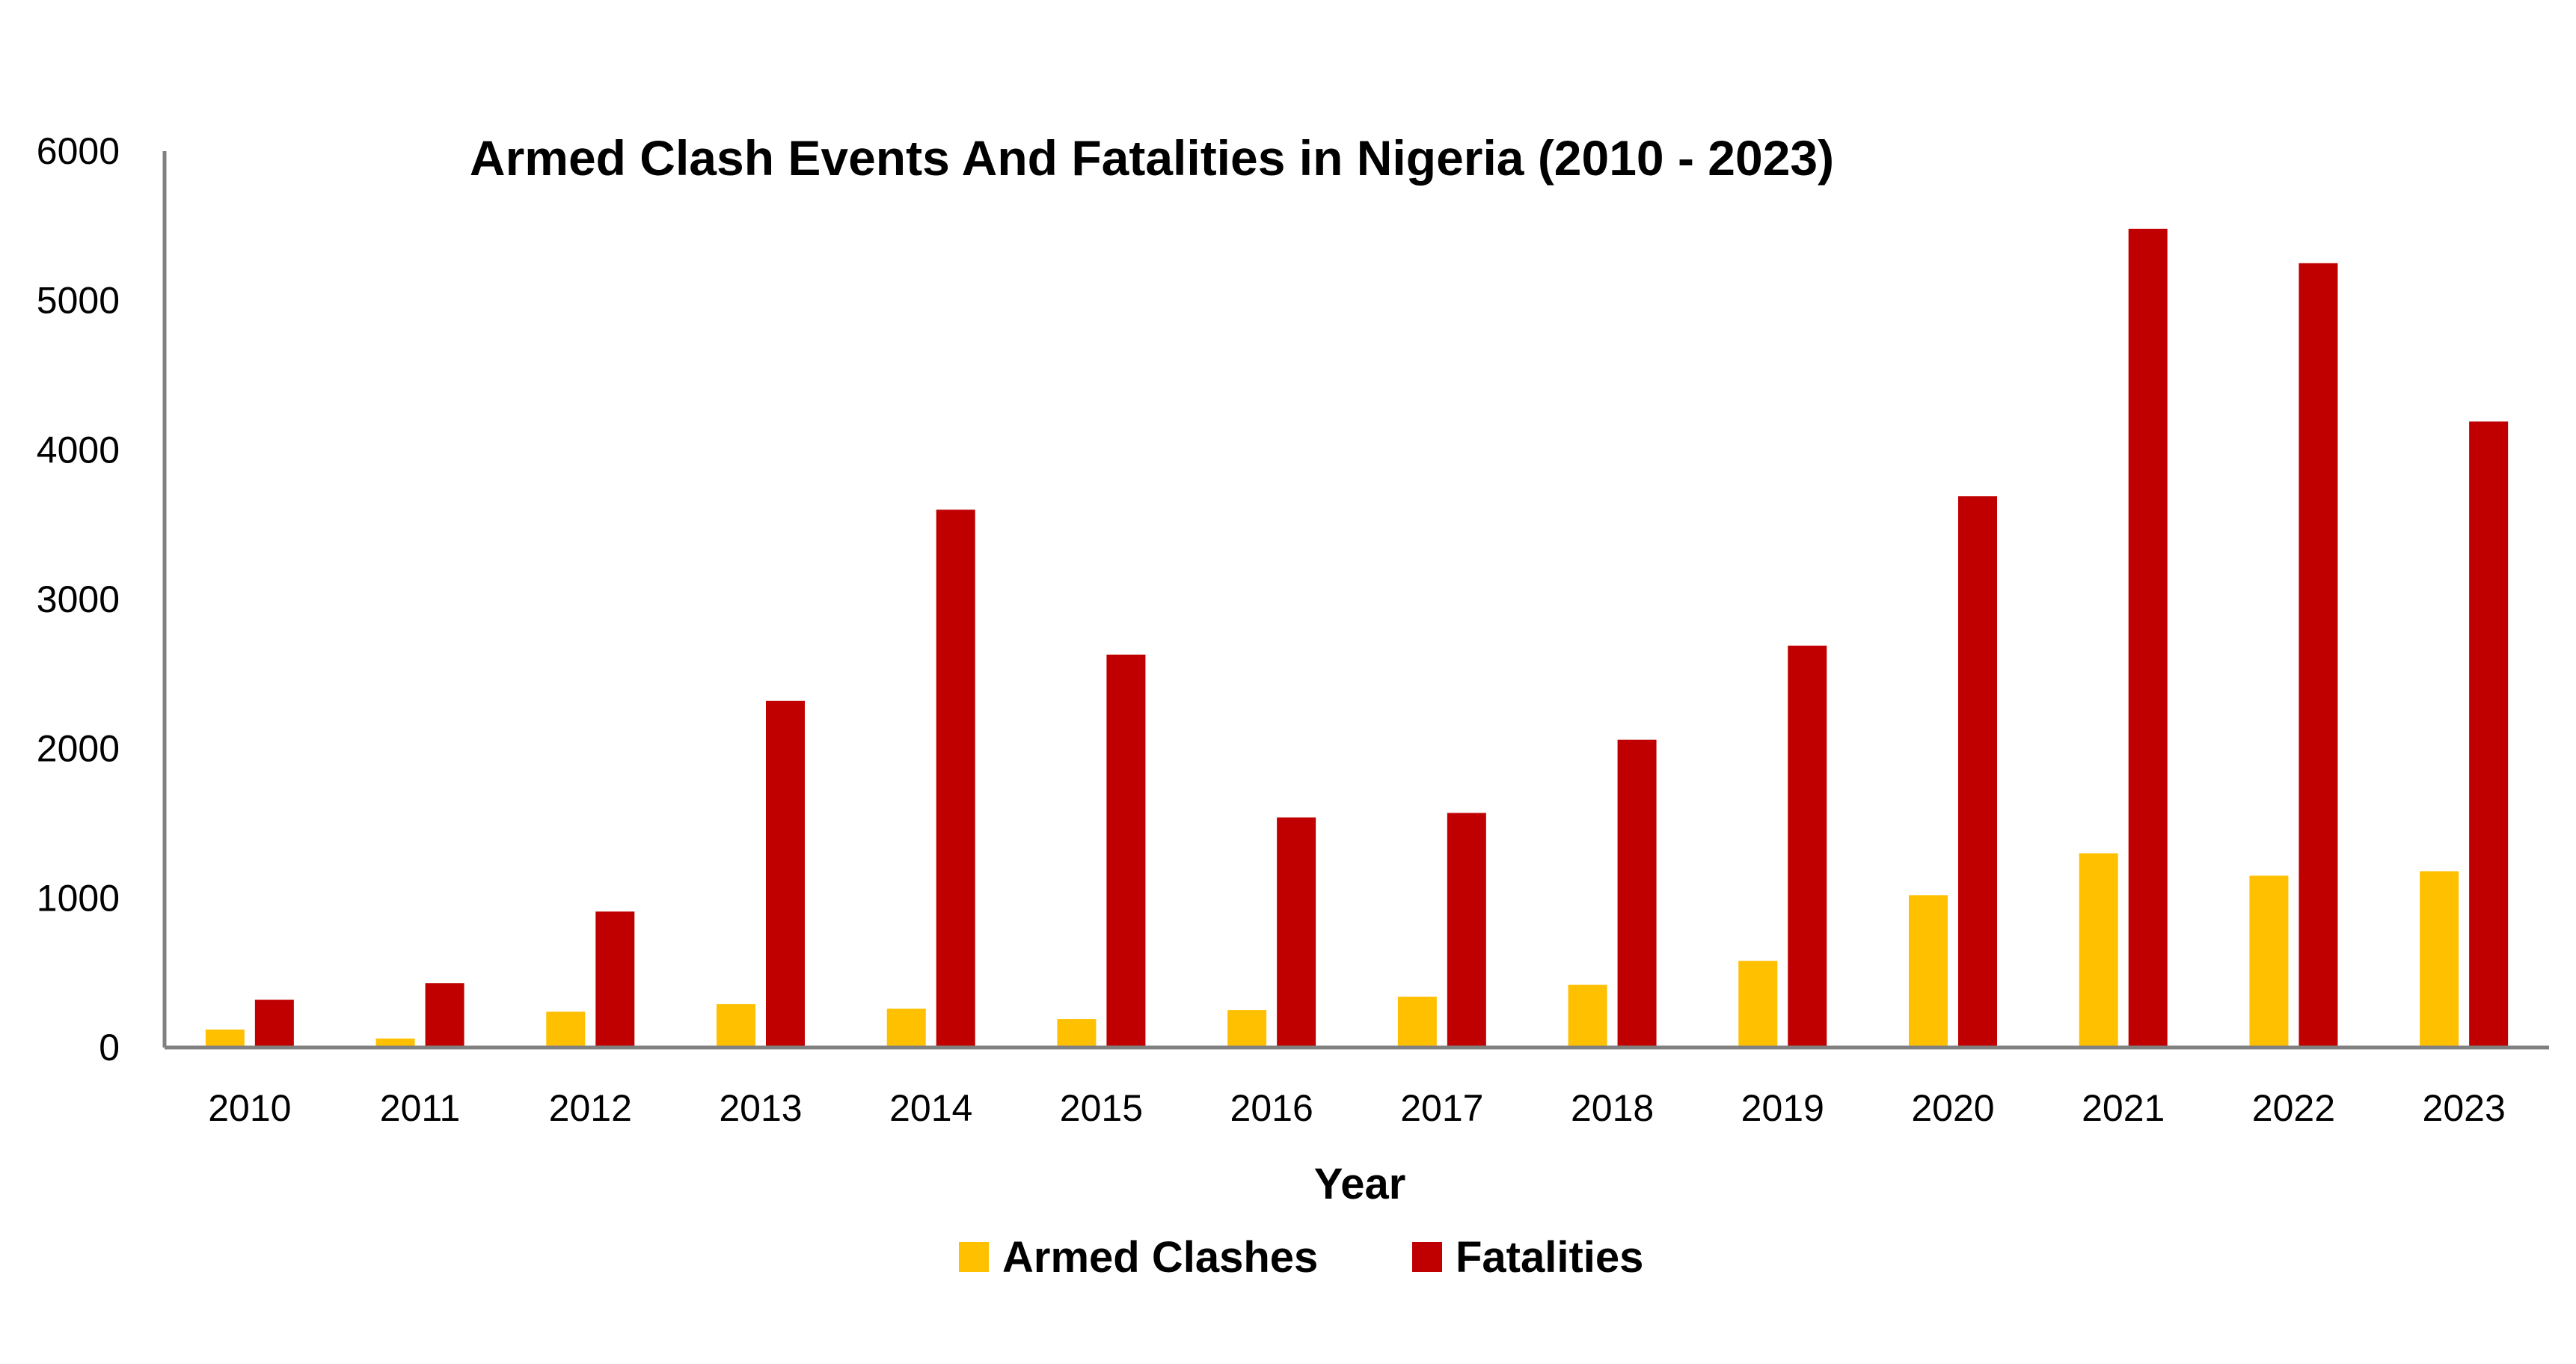 This screenshot has width=2576, height=1364. What do you see at coordinates (1441, 1108) in the screenshot?
I see `x-tick-label: 2017` at bounding box center [1441, 1108].